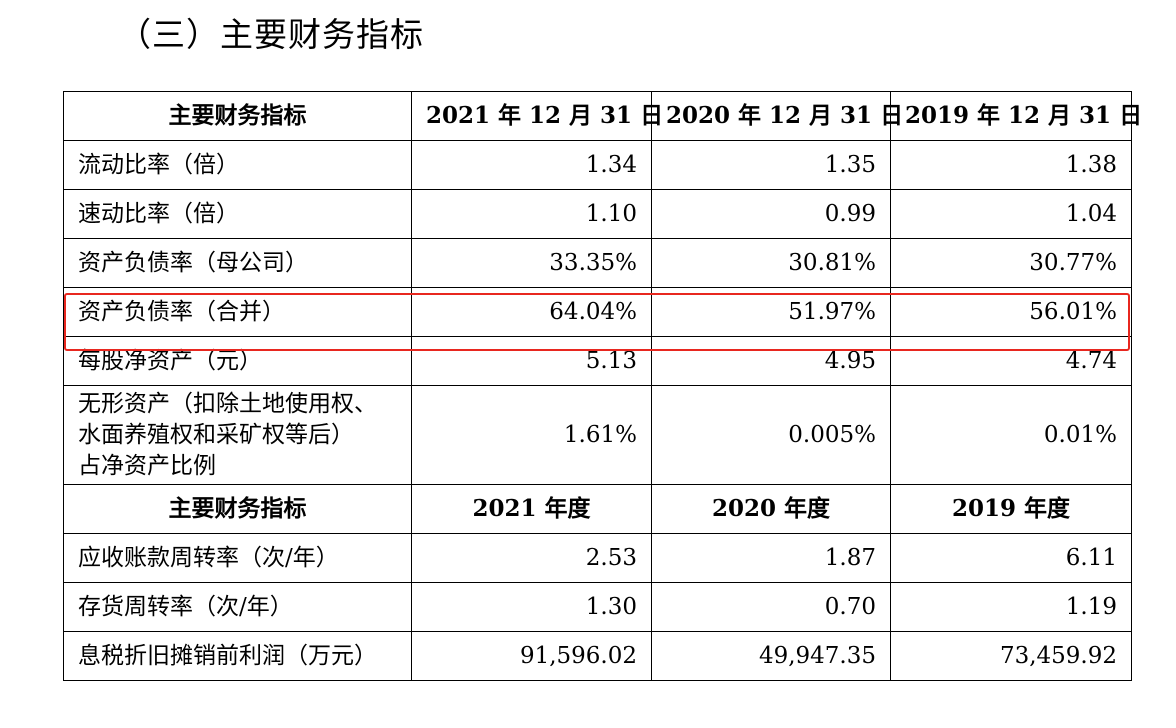 The width and height of the screenshot is (1176, 728). Describe the element at coordinates (147, 465) in the screenshot. I see `row-label-line: 占净资产比例` at that location.